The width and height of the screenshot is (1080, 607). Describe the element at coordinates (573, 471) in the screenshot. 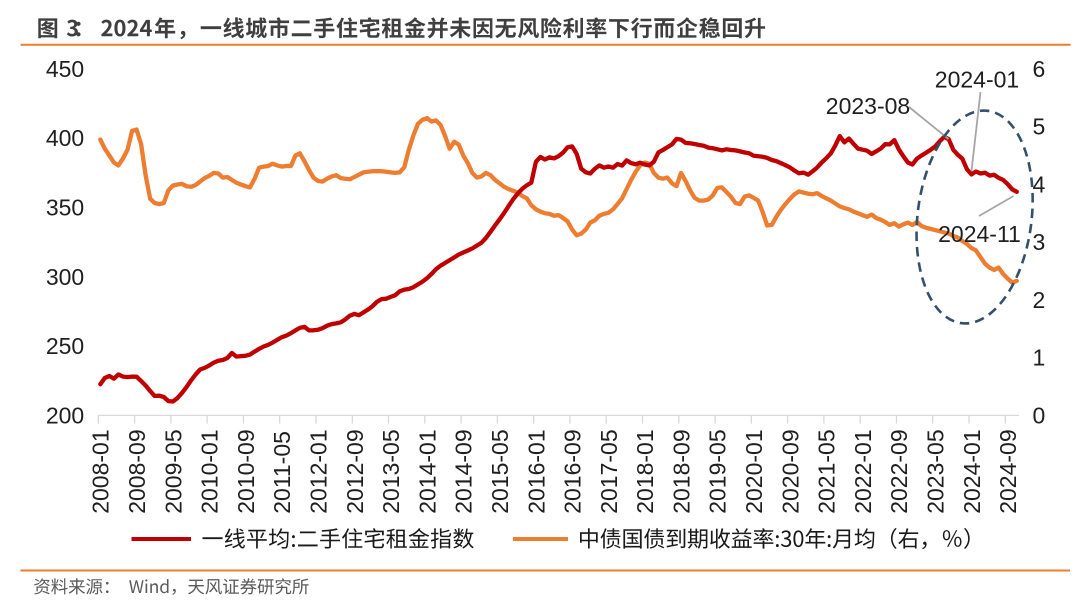

I see `svg-text: 2016-09` at that location.